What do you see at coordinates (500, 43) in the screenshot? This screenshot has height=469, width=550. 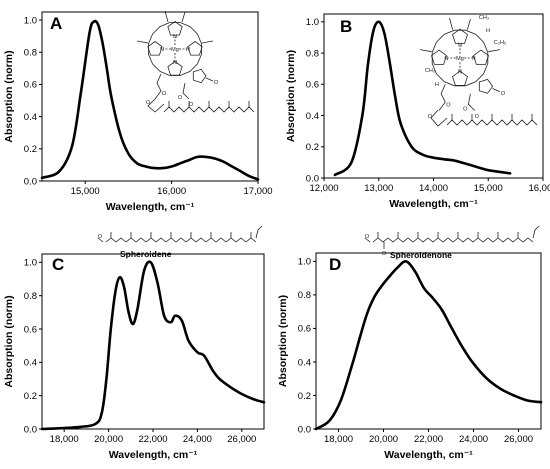 I see `atom-label: C₂H₅` at bounding box center [500, 43].